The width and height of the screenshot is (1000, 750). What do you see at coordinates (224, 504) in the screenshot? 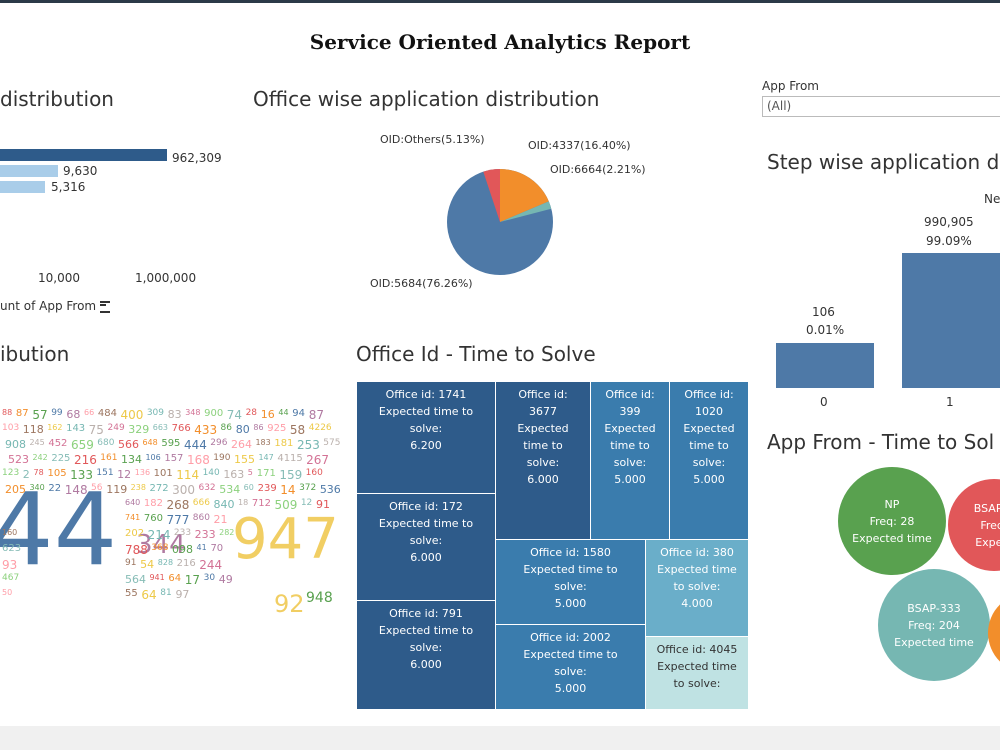
I see `word-cloud-word: 840` at bounding box center [224, 504].